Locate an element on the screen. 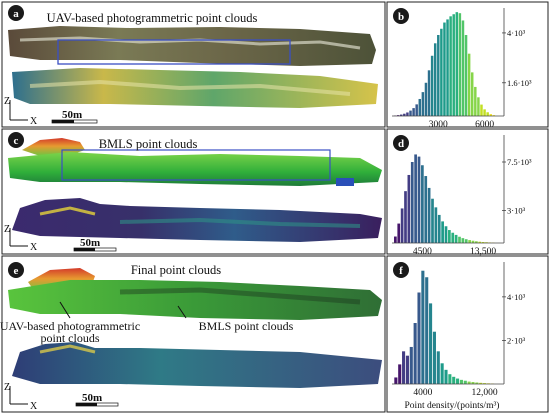 The width and height of the screenshot is (550, 415). panel-a-scale-label: 50m is located at coordinates (72, 115).